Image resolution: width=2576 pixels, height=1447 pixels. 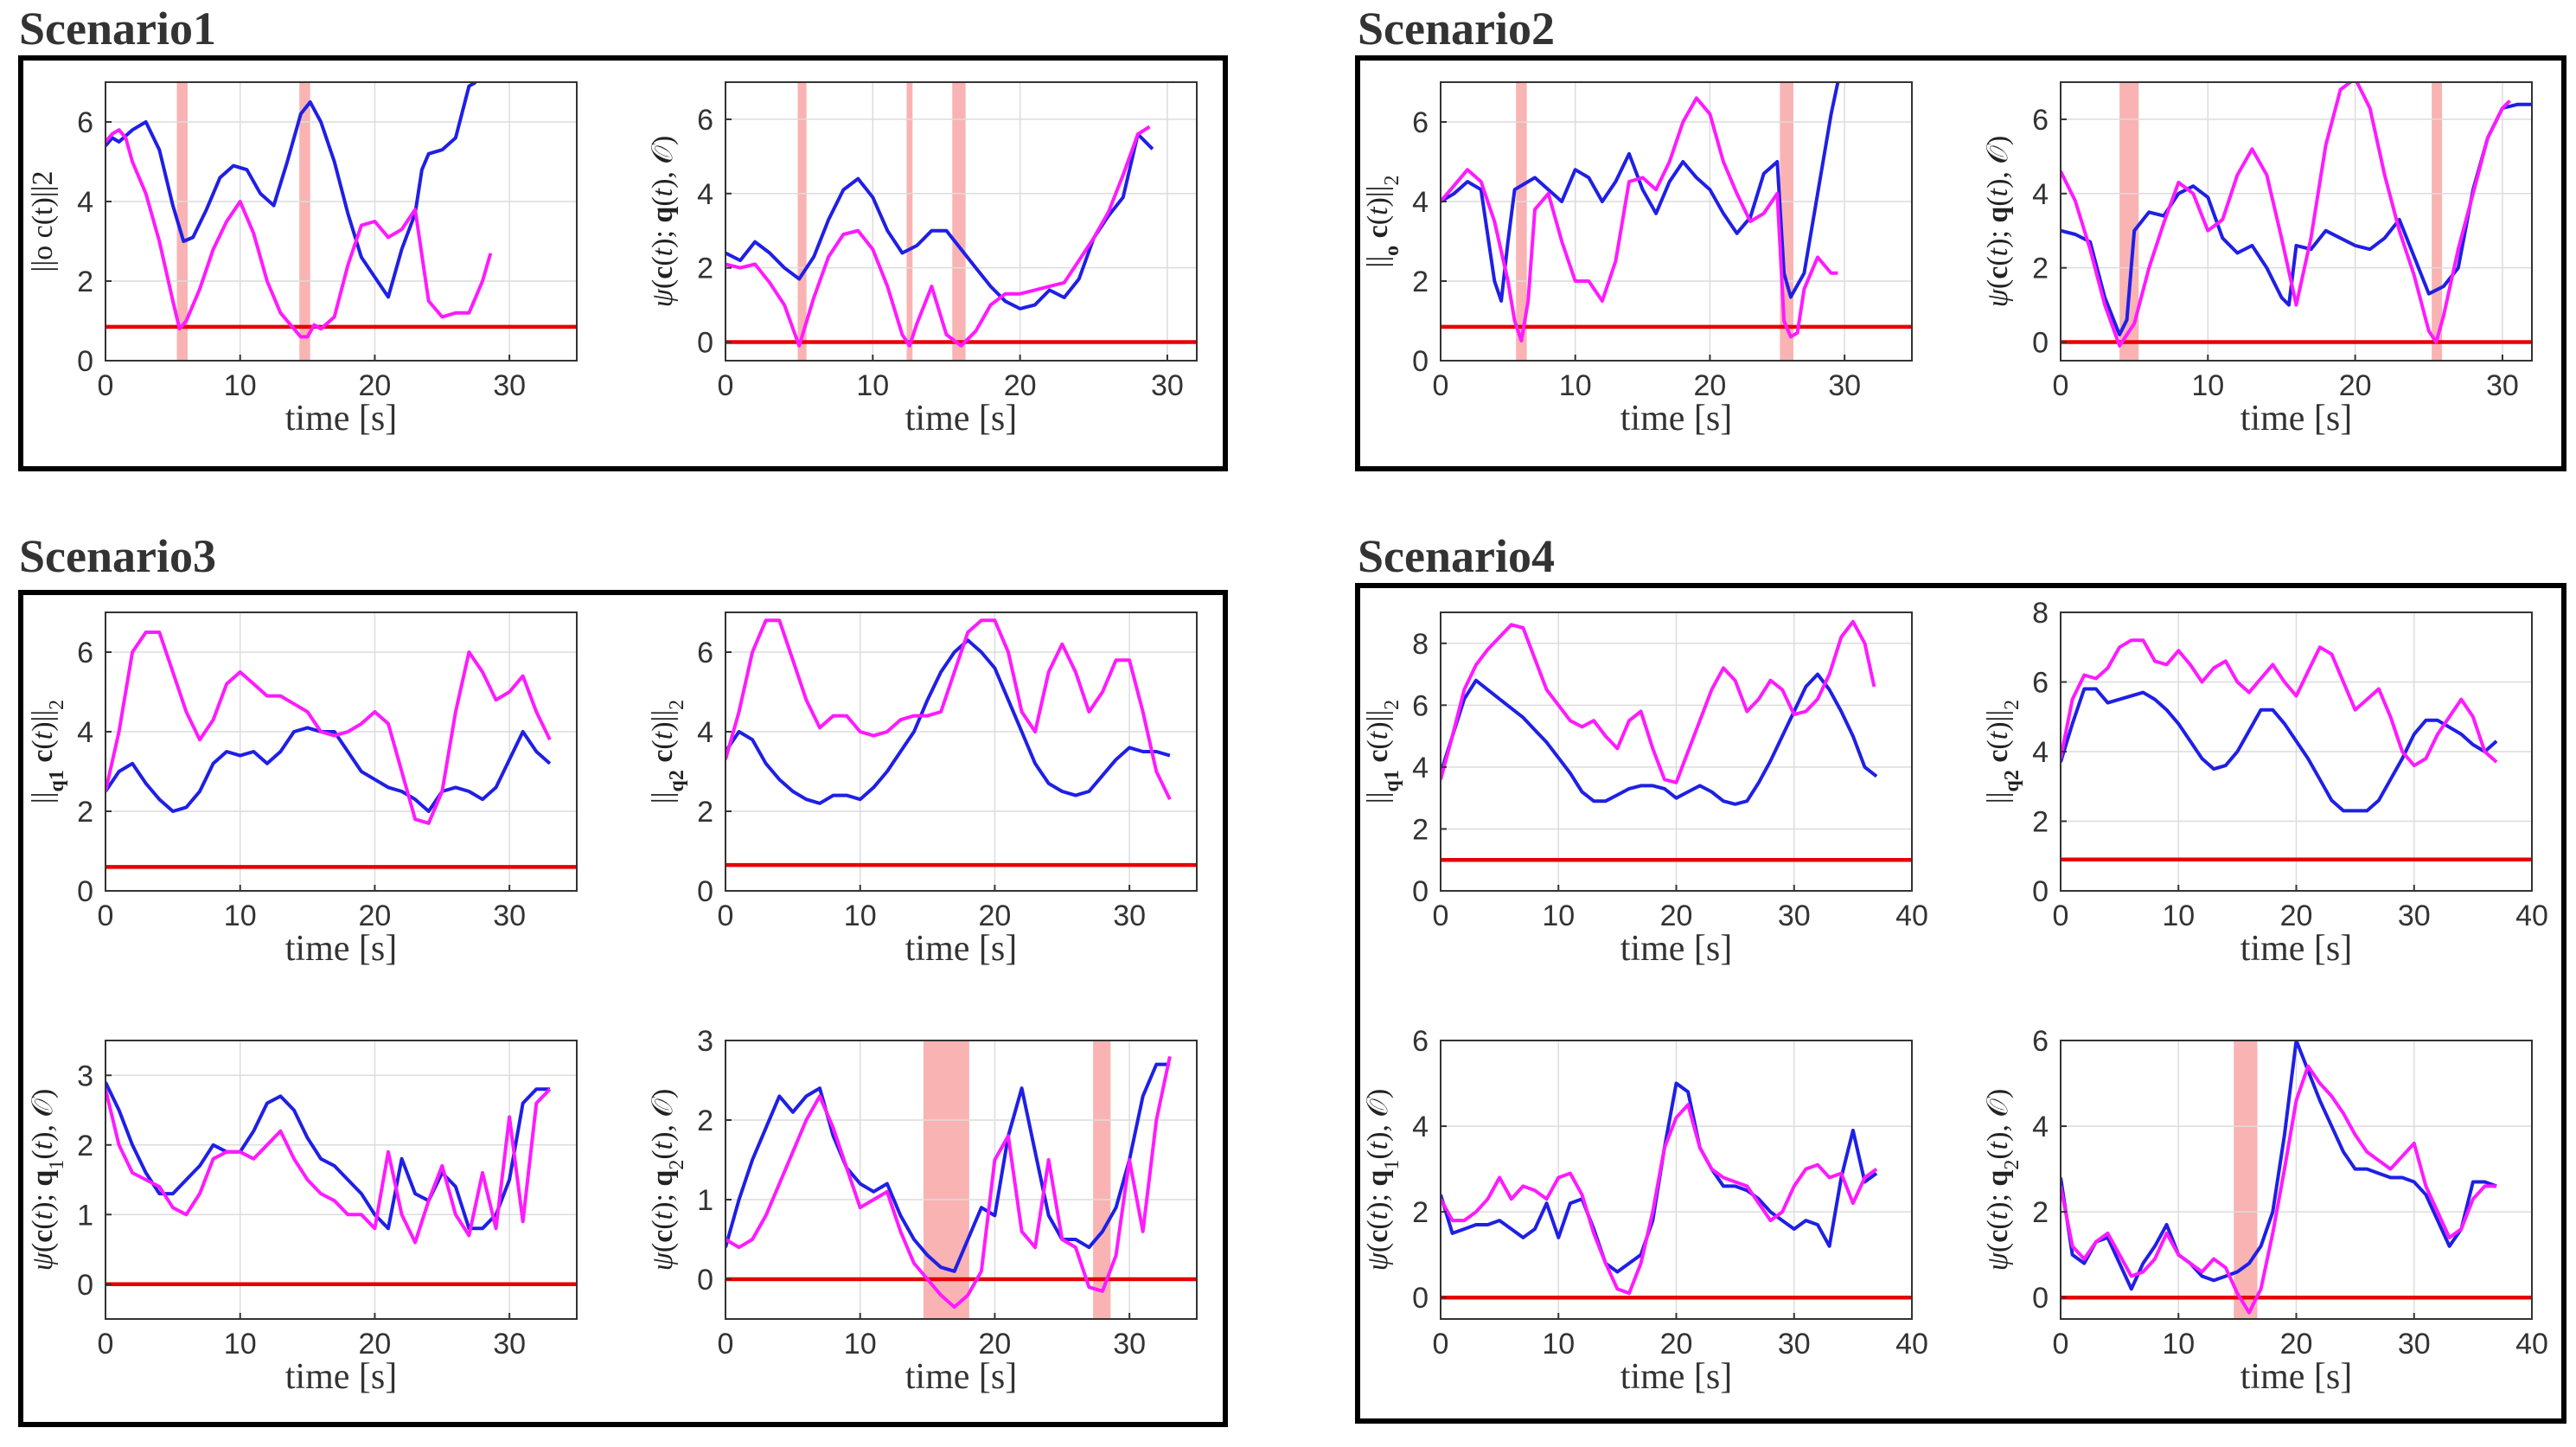 I want to click on y-tick-label: 1, so click(x=705, y=1200).